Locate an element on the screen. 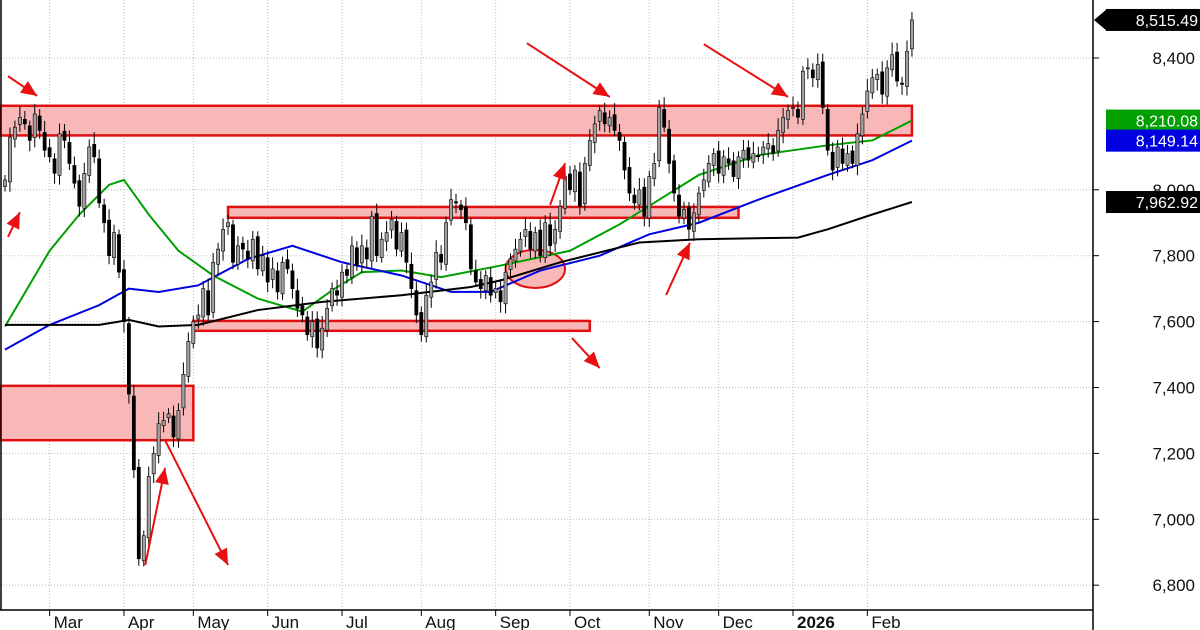 Image resolution: width=1200 pixels, height=630 pixels. x-tick-label: Jul is located at coordinates (357, 621).